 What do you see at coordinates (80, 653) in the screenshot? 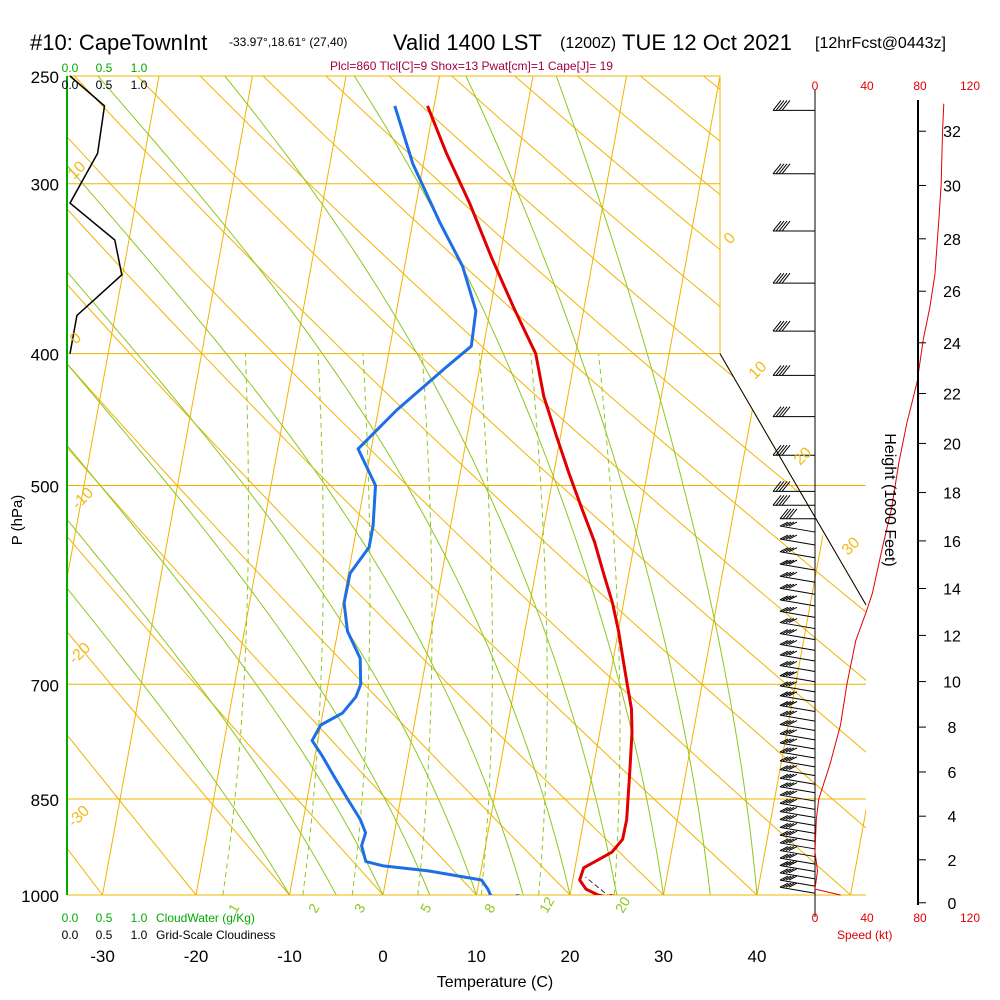
I see `dry-adiabat-label: -20` at bounding box center [80, 653].